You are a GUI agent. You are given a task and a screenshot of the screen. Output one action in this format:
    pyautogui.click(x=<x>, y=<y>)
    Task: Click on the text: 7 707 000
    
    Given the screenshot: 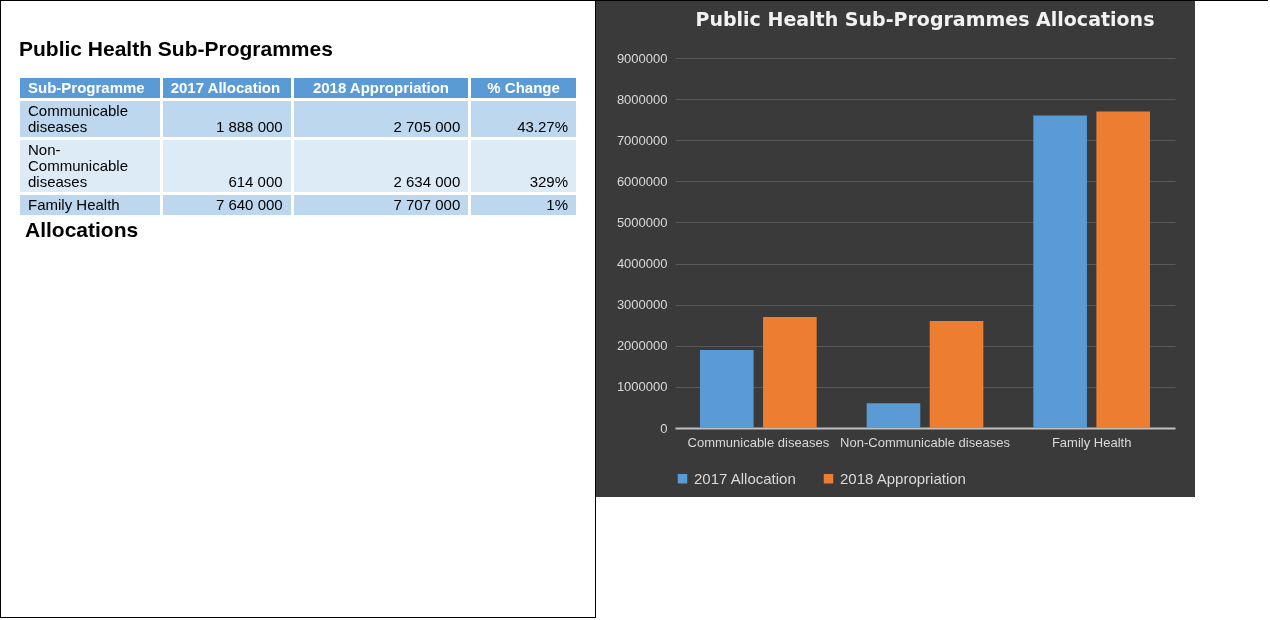 What is the action you would take?
    pyautogui.click(x=381, y=205)
    